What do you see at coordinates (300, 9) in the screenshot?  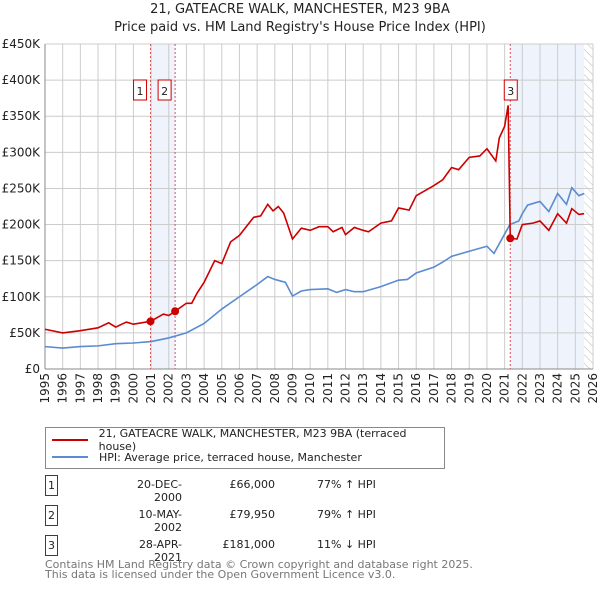 I see `chart-title: 21, GATEACRE WALK, MANCHESTER, M23 9BA` at bounding box center [300, 9].